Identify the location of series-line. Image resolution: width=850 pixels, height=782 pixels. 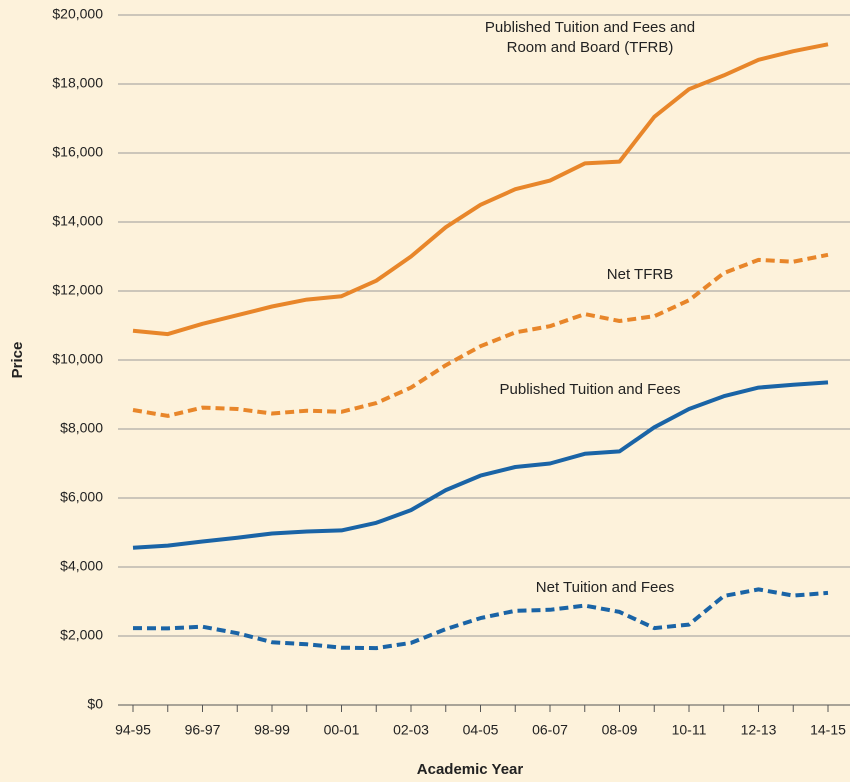
(480, 619).